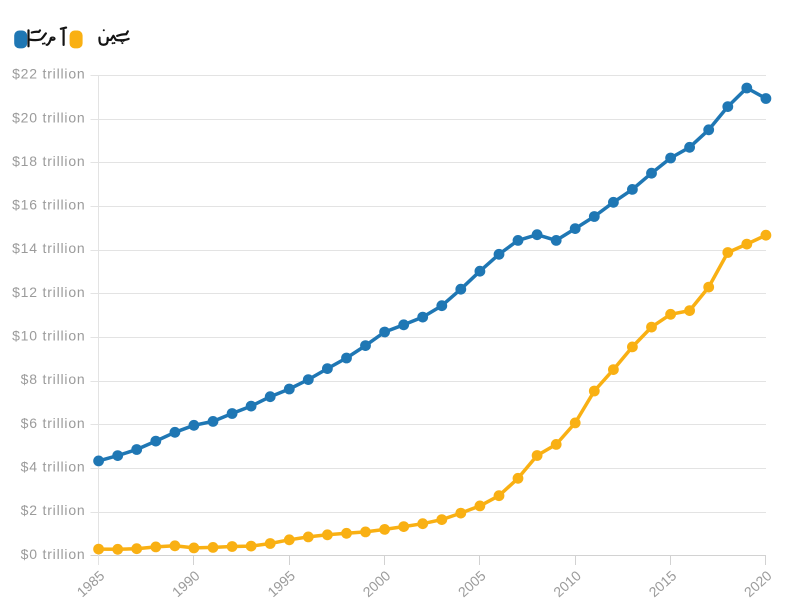  What do you see at coordinates (48, 161) in the screenshot?
I see `svg-text: $18 trillion` at bounding box center [48, 161].